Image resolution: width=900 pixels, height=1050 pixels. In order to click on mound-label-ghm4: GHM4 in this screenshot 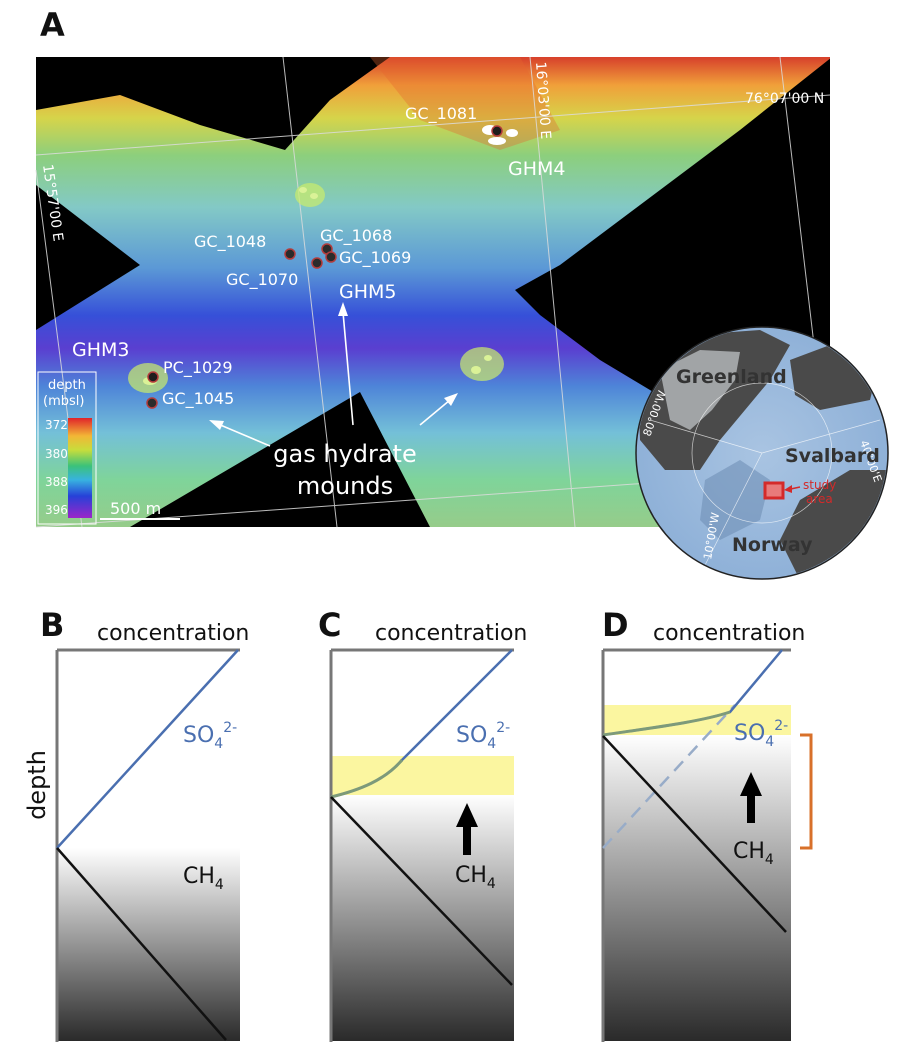, I will do `click(537, 169)`.